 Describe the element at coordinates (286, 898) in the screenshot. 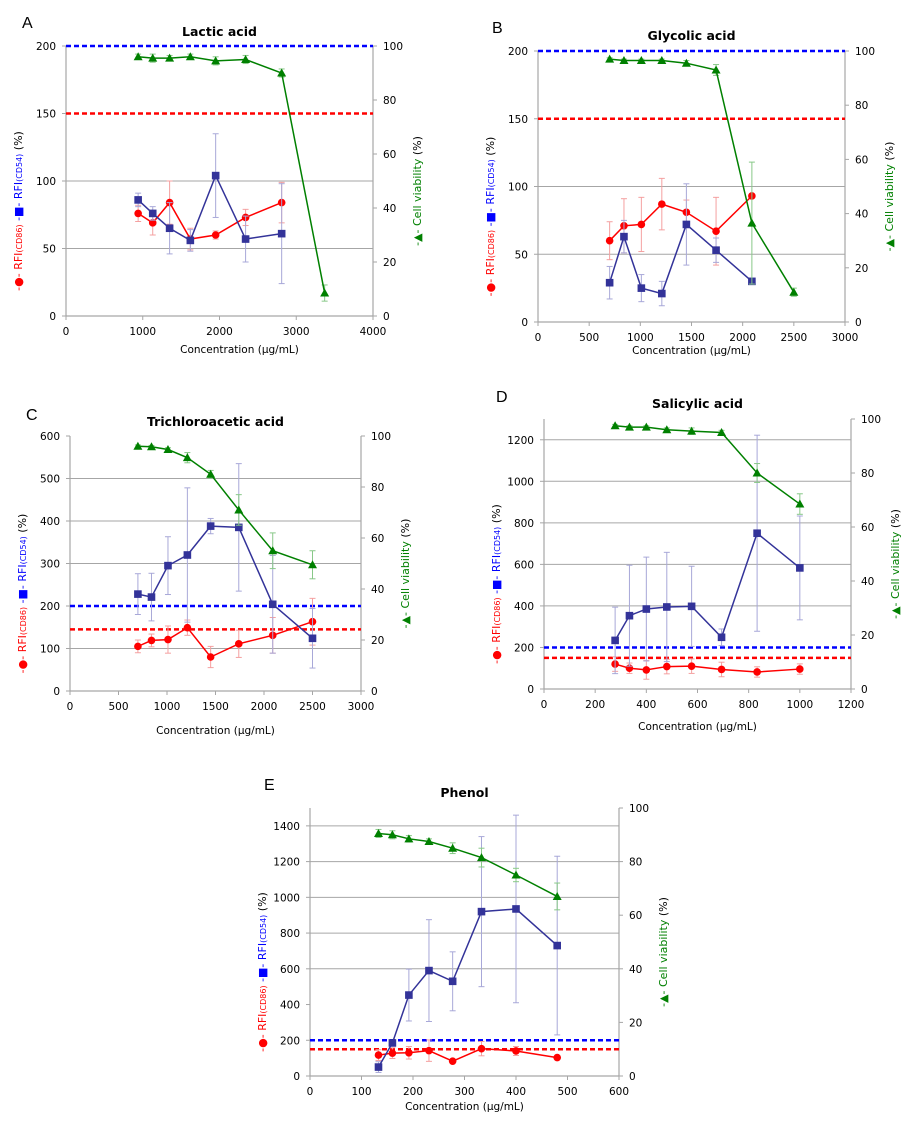

I see `y-left-tick-label: 1000` at that location.